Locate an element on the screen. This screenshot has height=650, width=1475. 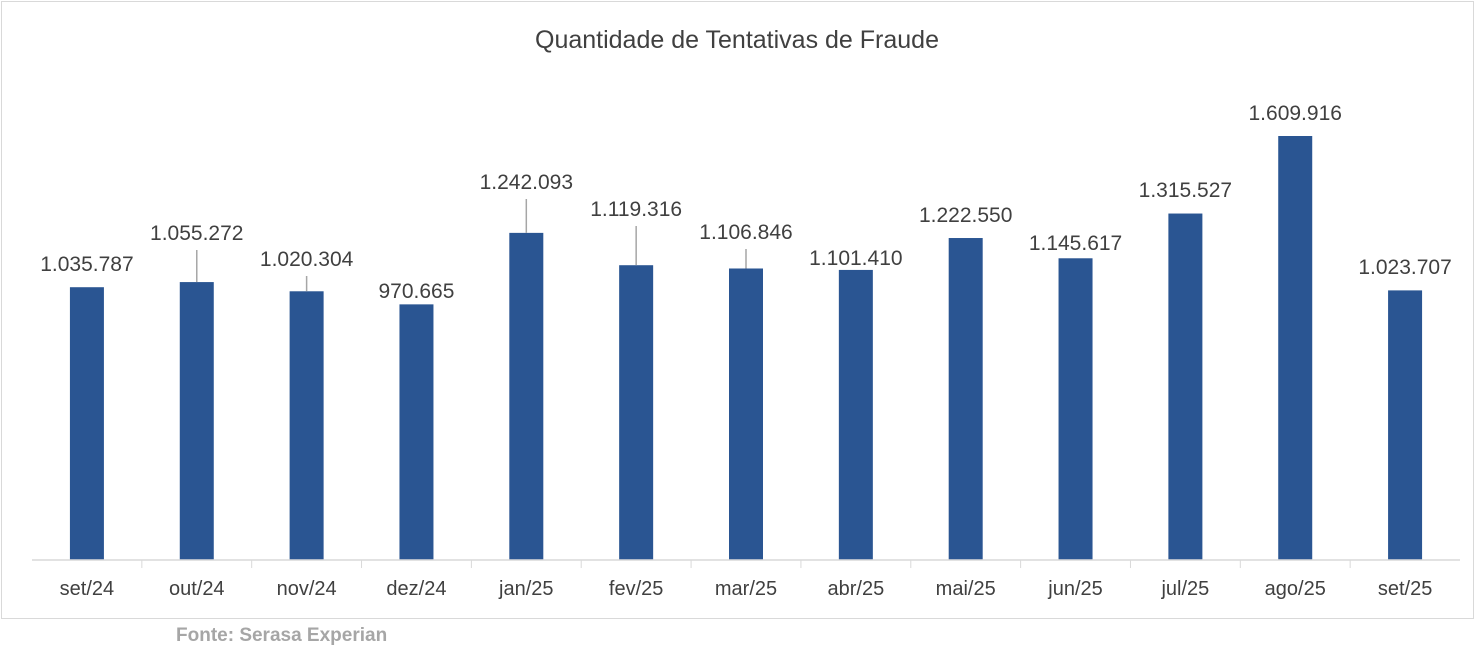
data-label: 1.222.550 is located at coordinates (965, 215).